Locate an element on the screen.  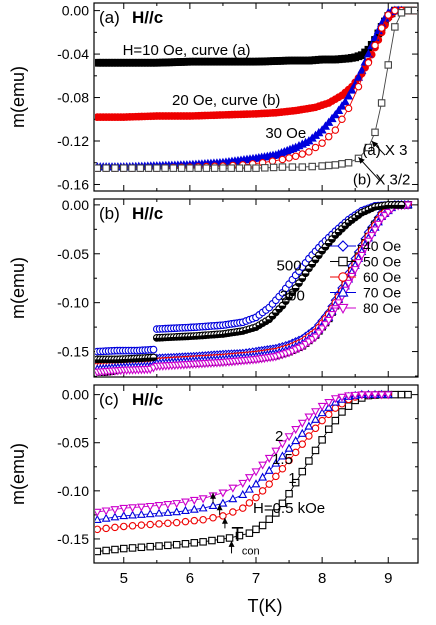
legend-entry: 80 Oe is located at coordinates (365, 308).